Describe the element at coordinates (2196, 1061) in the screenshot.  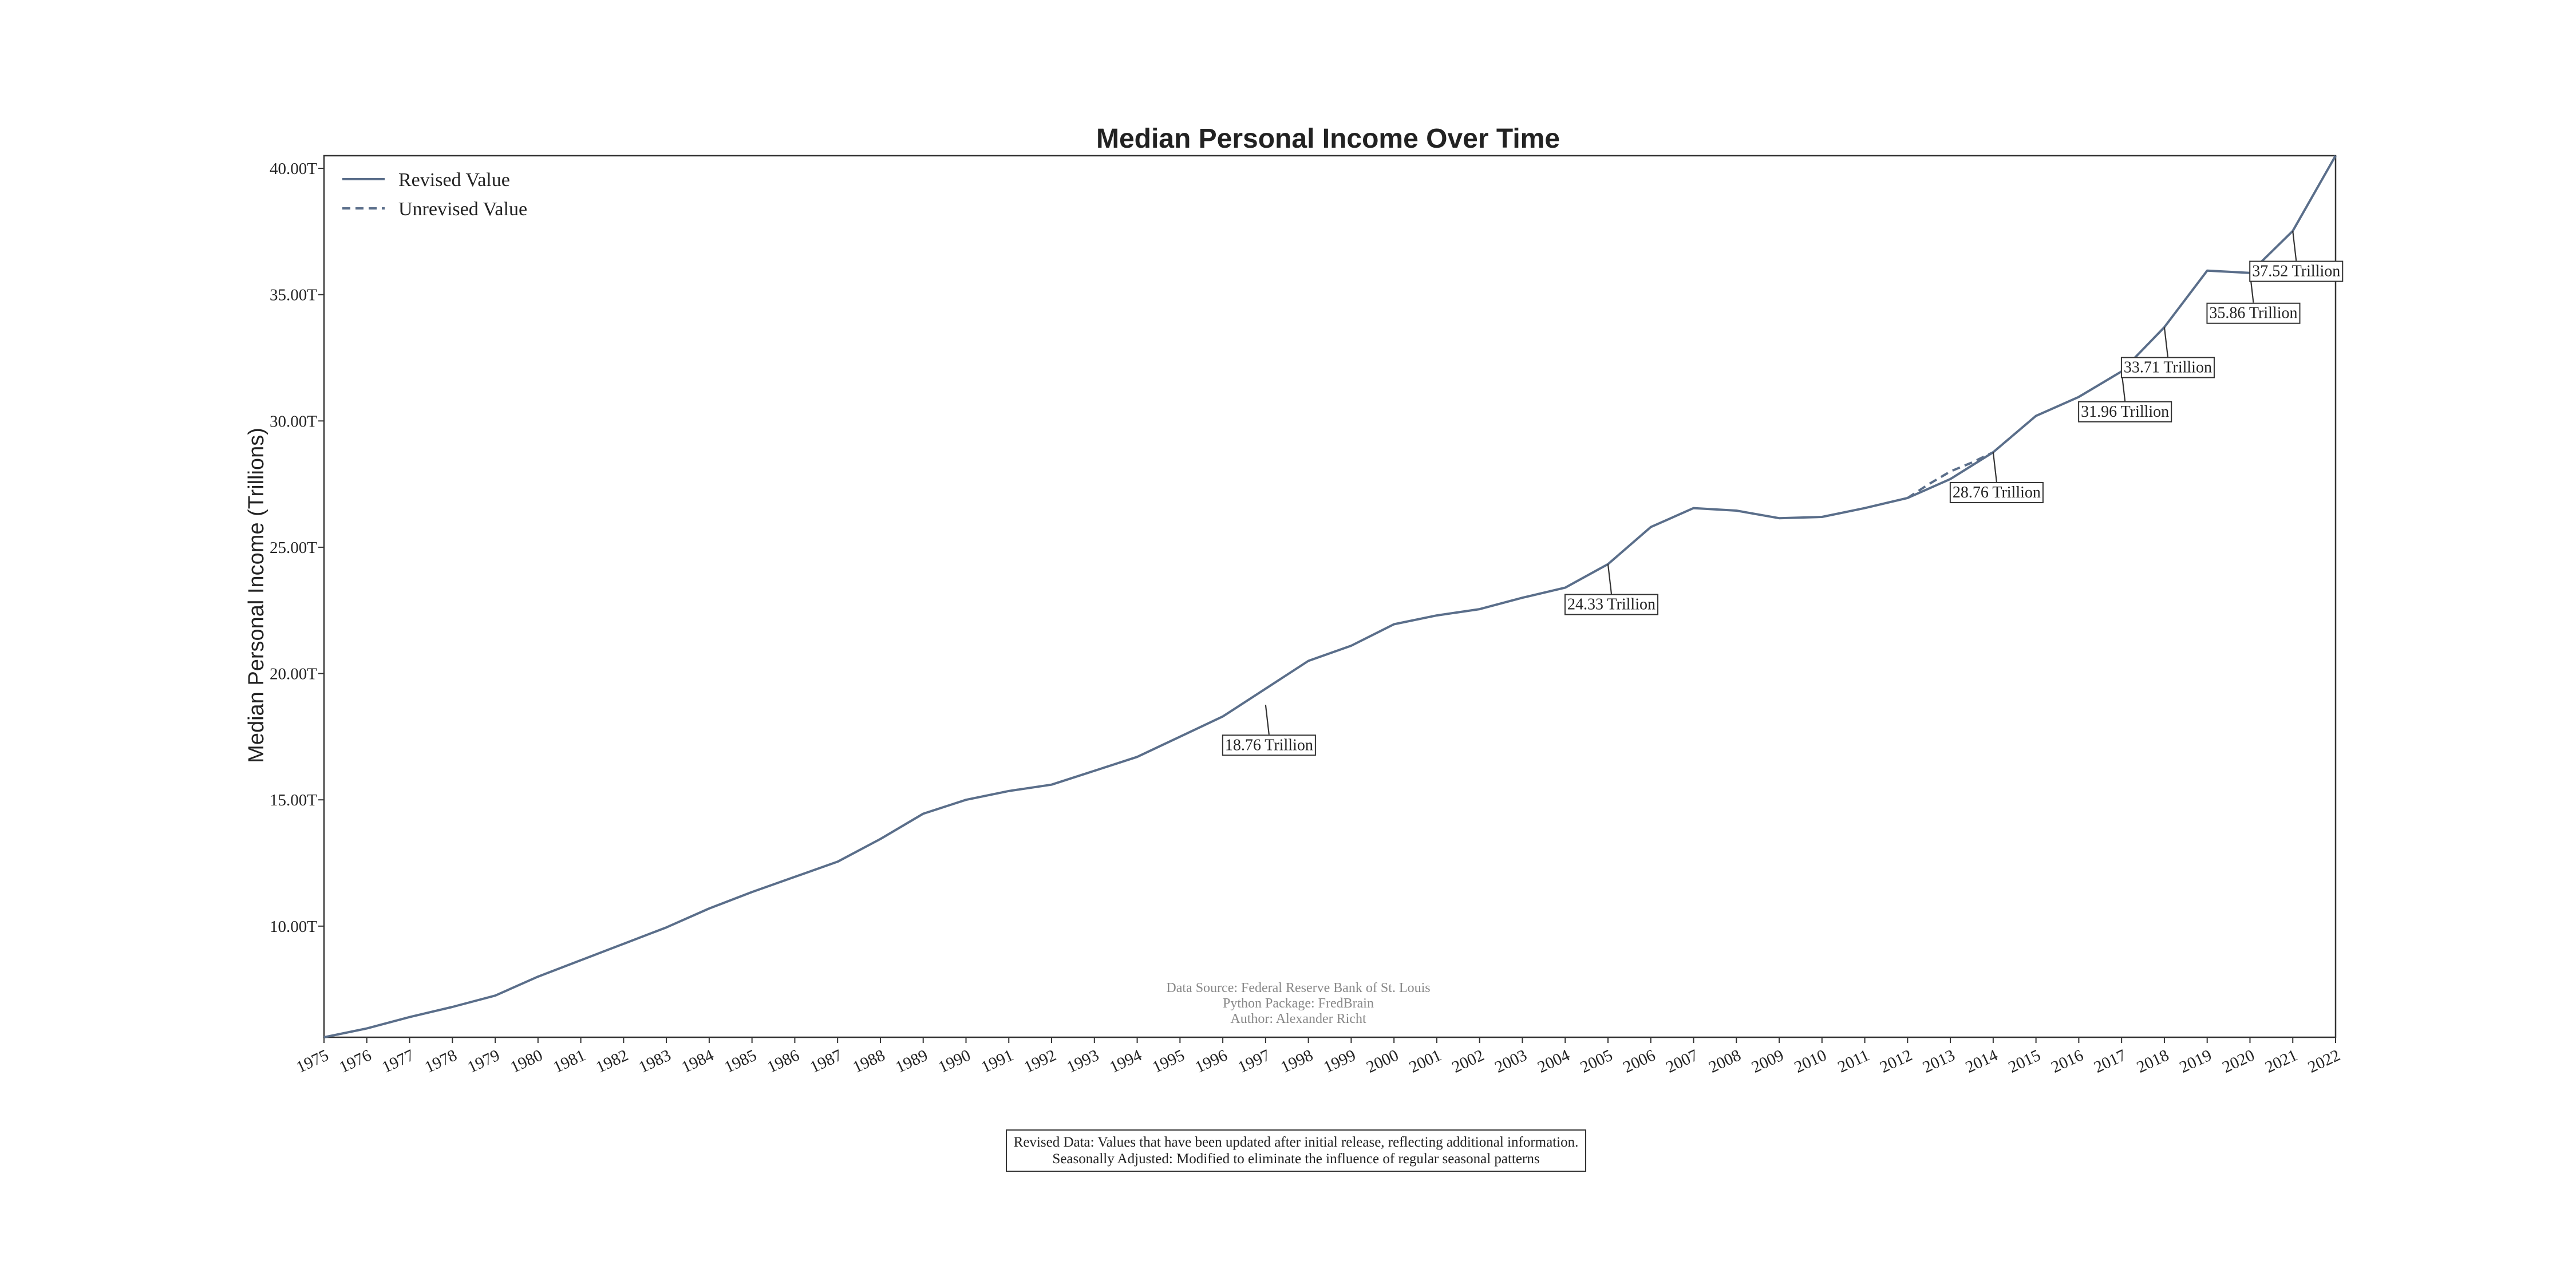
I see `x-tick-label-2019: 2019` at that location.